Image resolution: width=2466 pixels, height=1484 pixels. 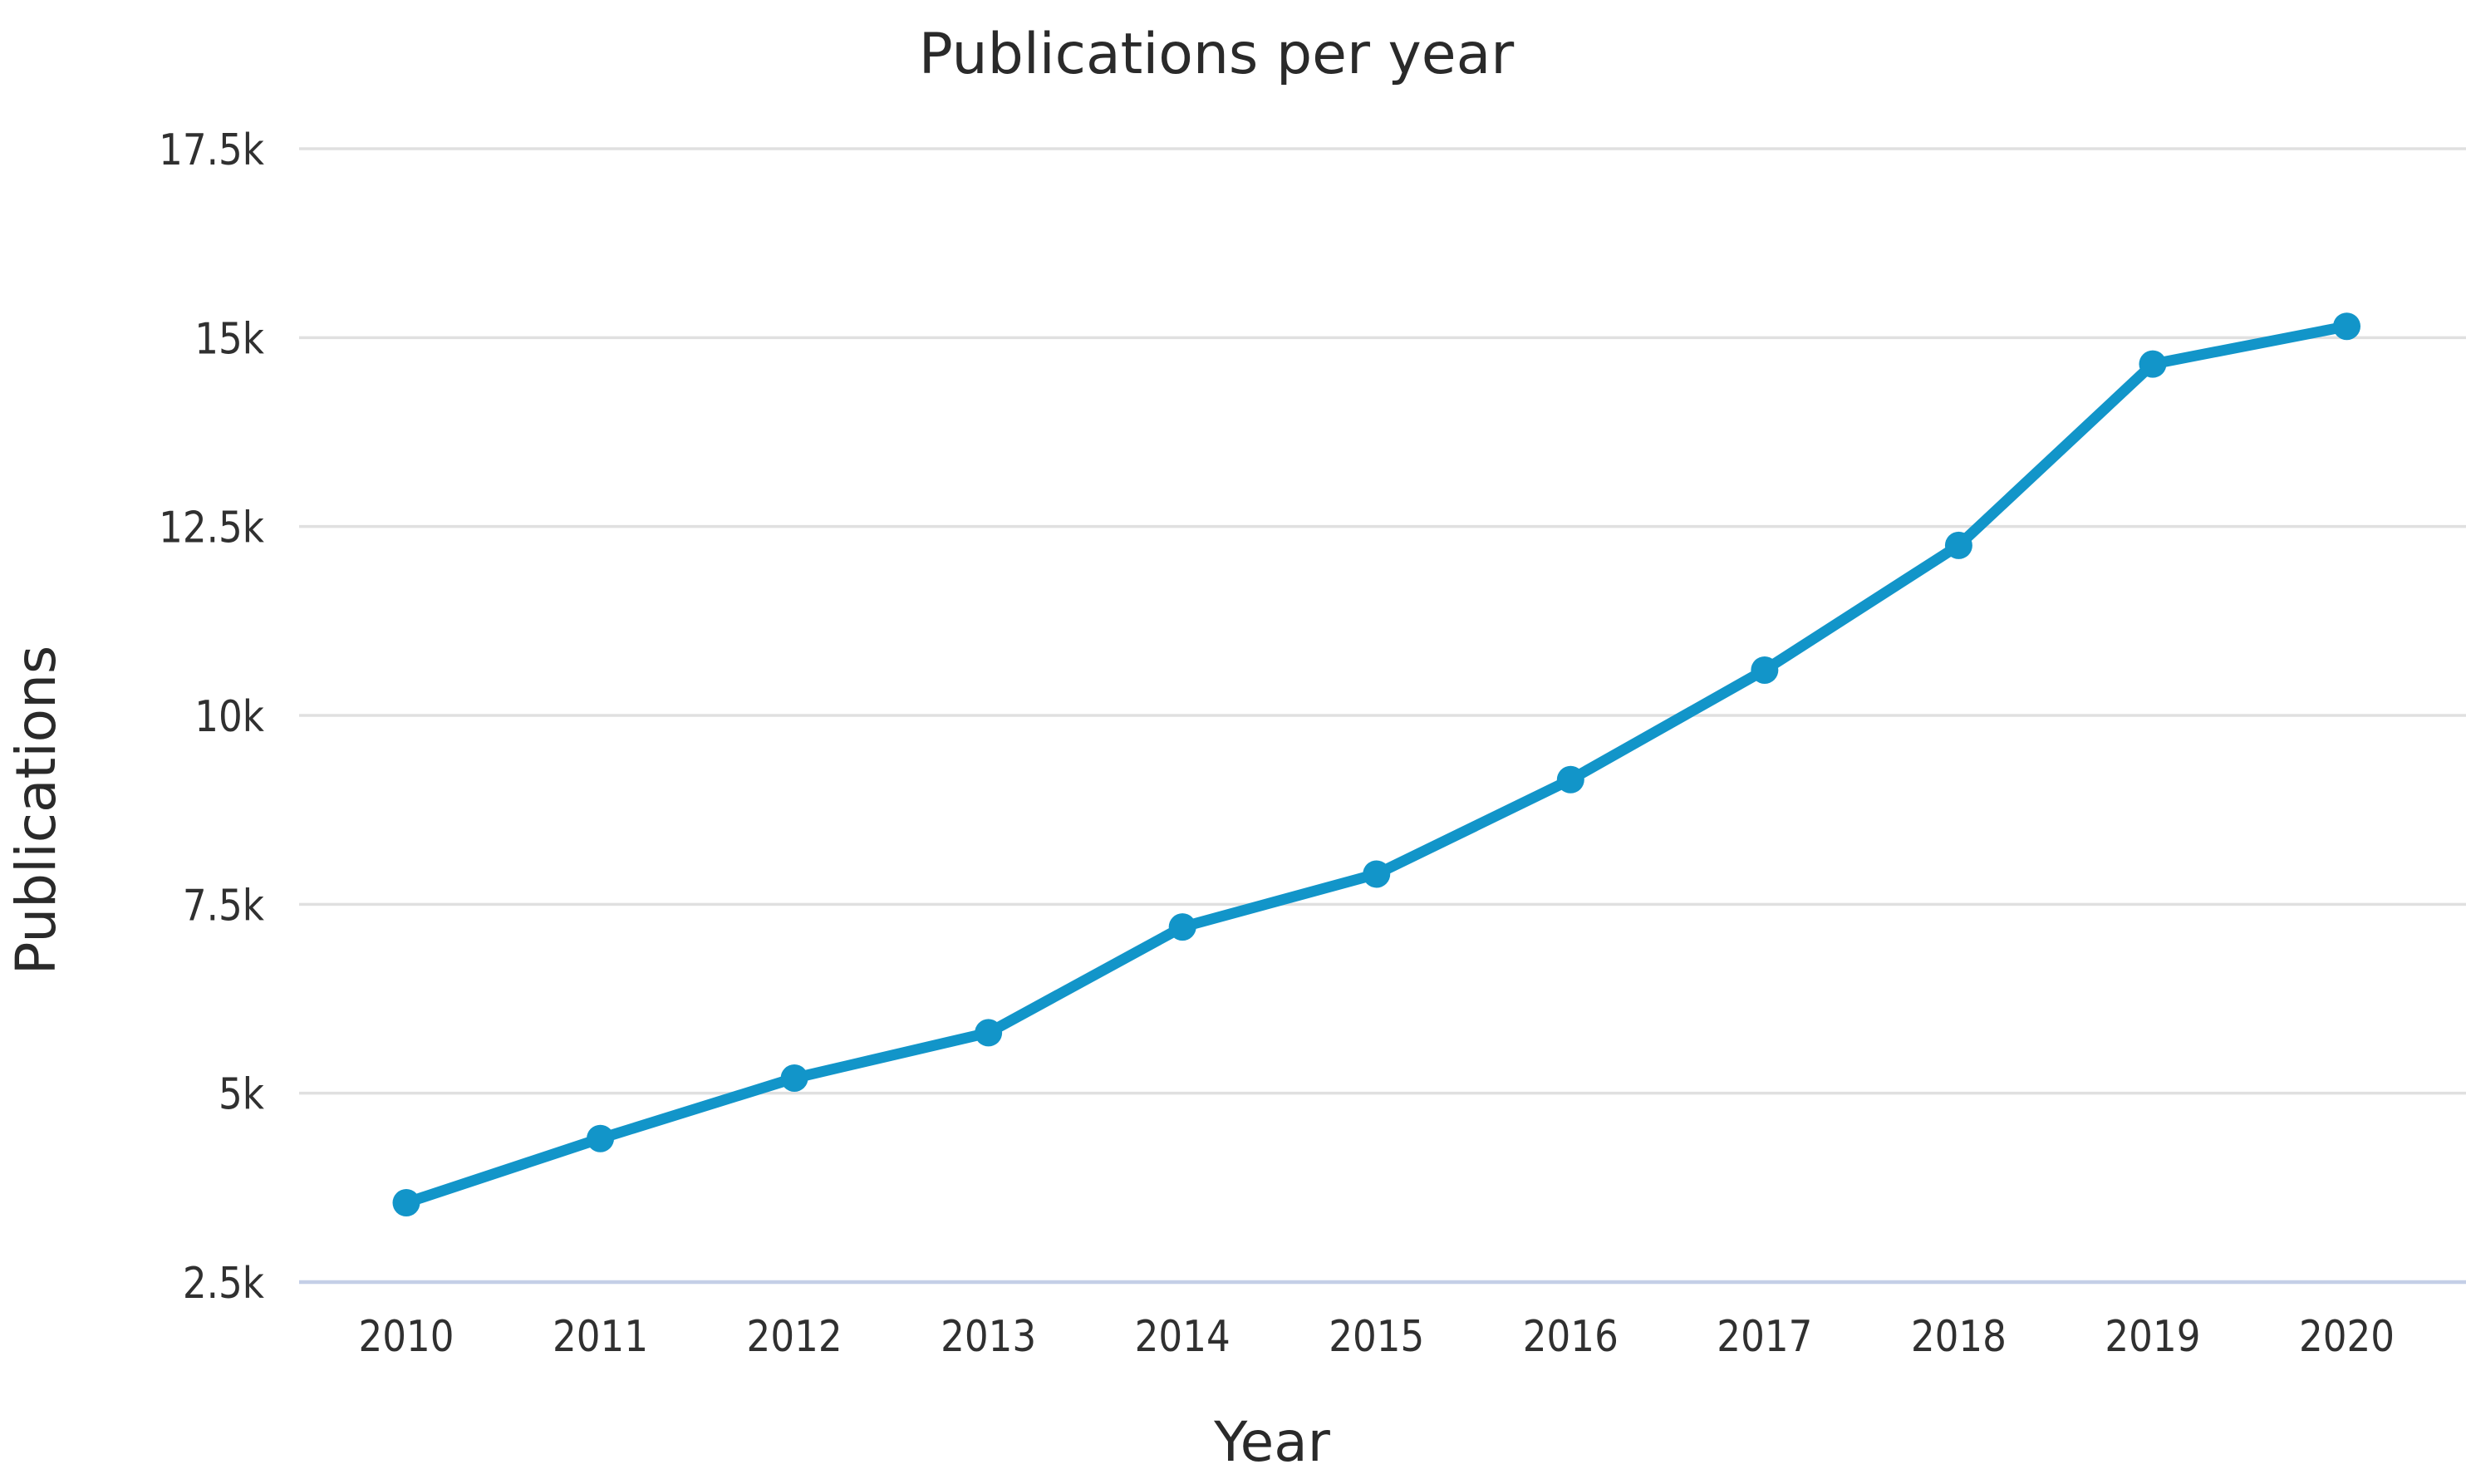 I want to click on data-point-2012, so click(x=794, y=1078).